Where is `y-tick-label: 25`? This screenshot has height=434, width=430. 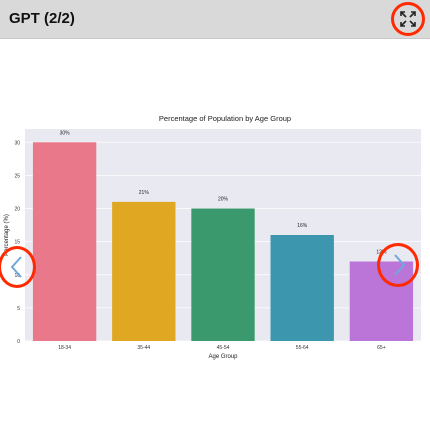
y-tick-label: 25 is located at coordinates (17, 176).